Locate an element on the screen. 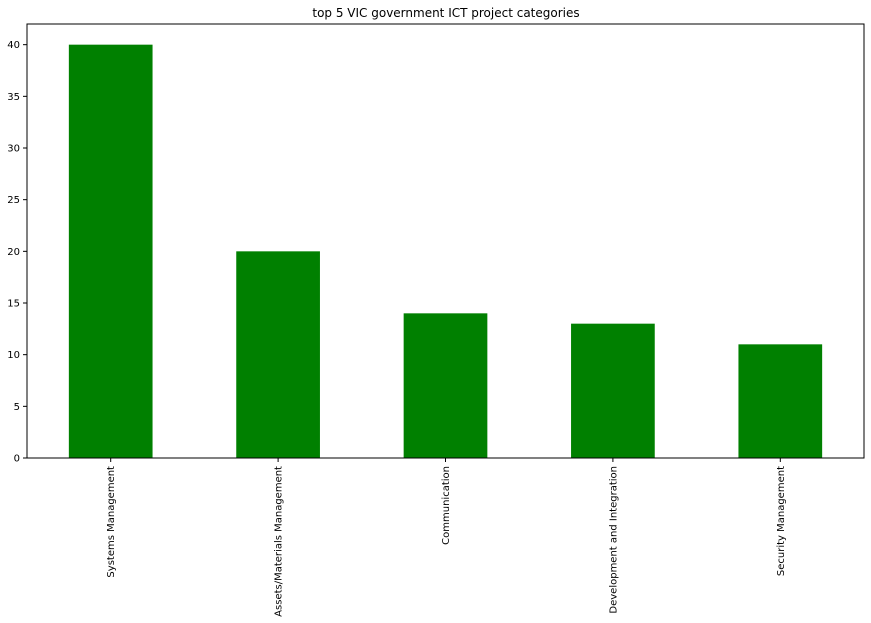  x-tick-label: Development and Integration is located at coordinates (613, 540).